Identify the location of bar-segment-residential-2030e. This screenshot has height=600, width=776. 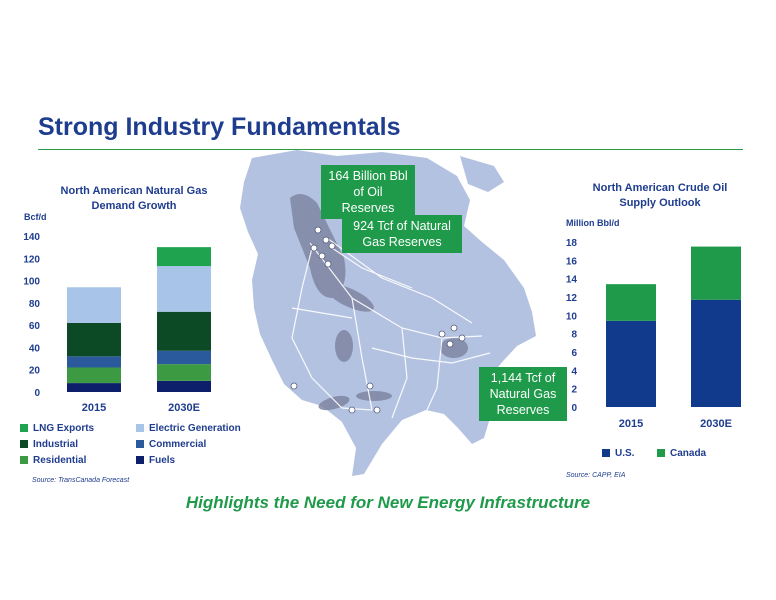
(184, 372).